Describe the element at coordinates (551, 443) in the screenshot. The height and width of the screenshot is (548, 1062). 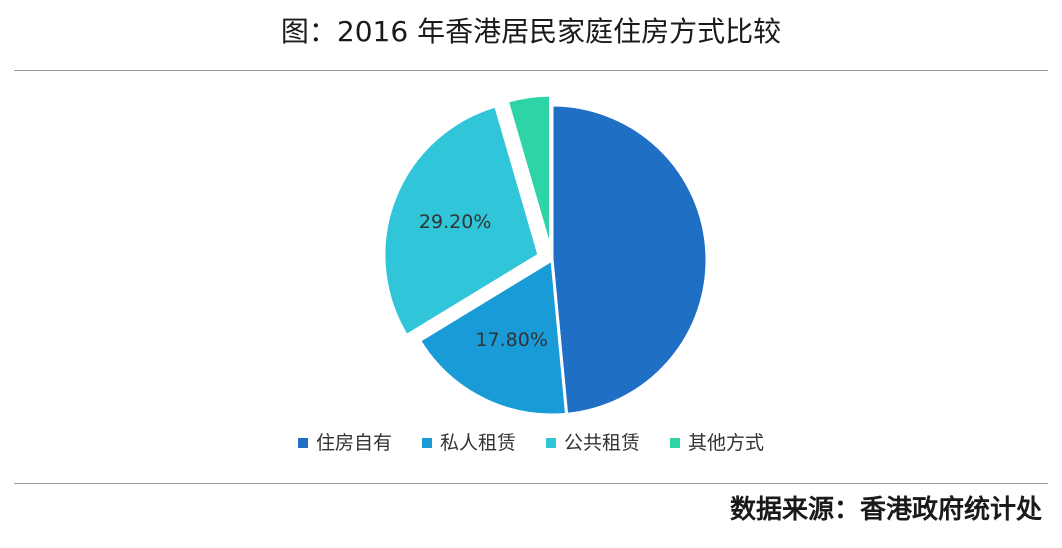
I see `legend-swatch-public-rental` at that location.